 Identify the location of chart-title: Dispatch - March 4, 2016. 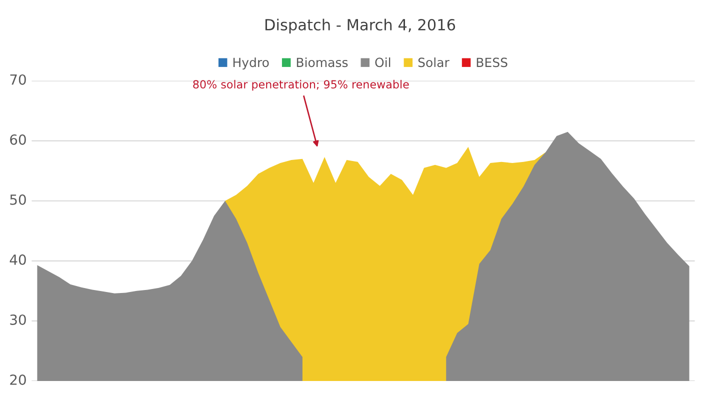
(360, 26).